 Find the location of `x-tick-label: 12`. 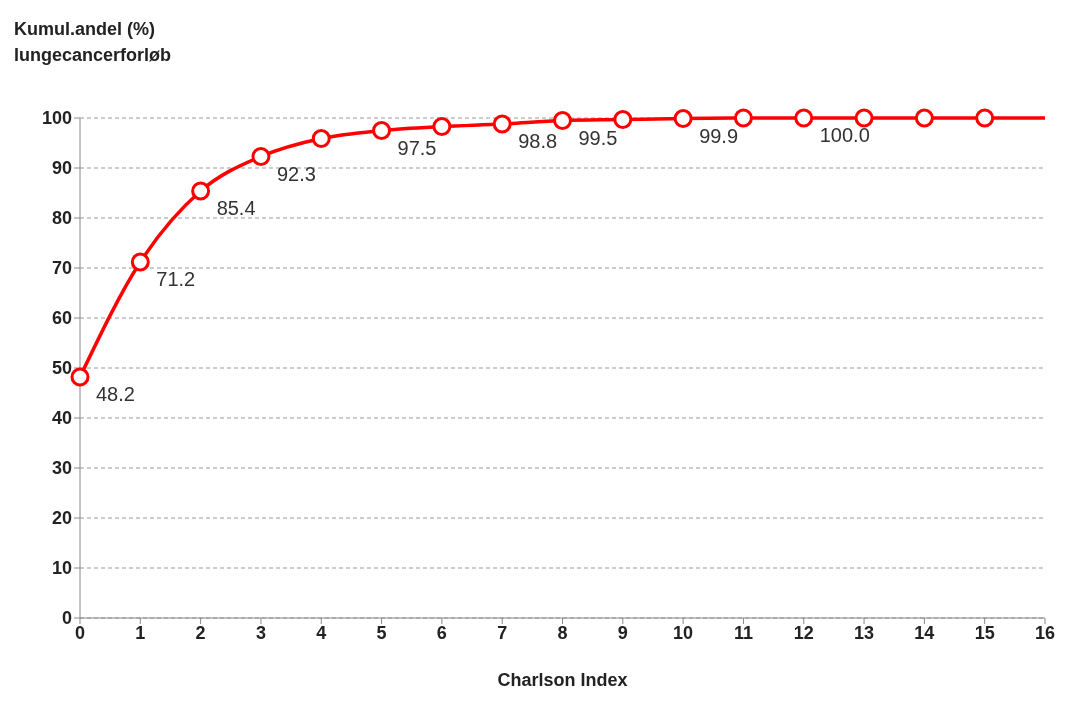

x-tick-label: 12 is located at coordinates (803, 632).